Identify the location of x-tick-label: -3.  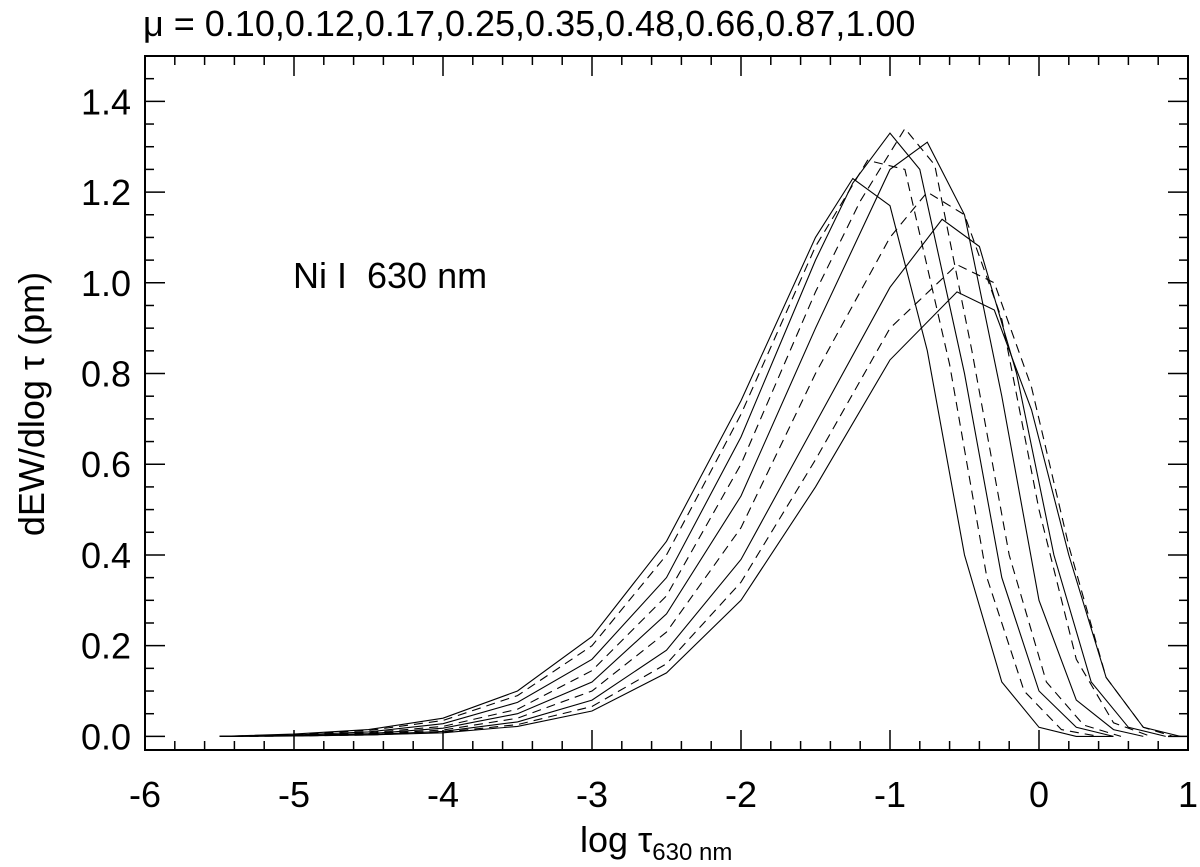
(592, 794).